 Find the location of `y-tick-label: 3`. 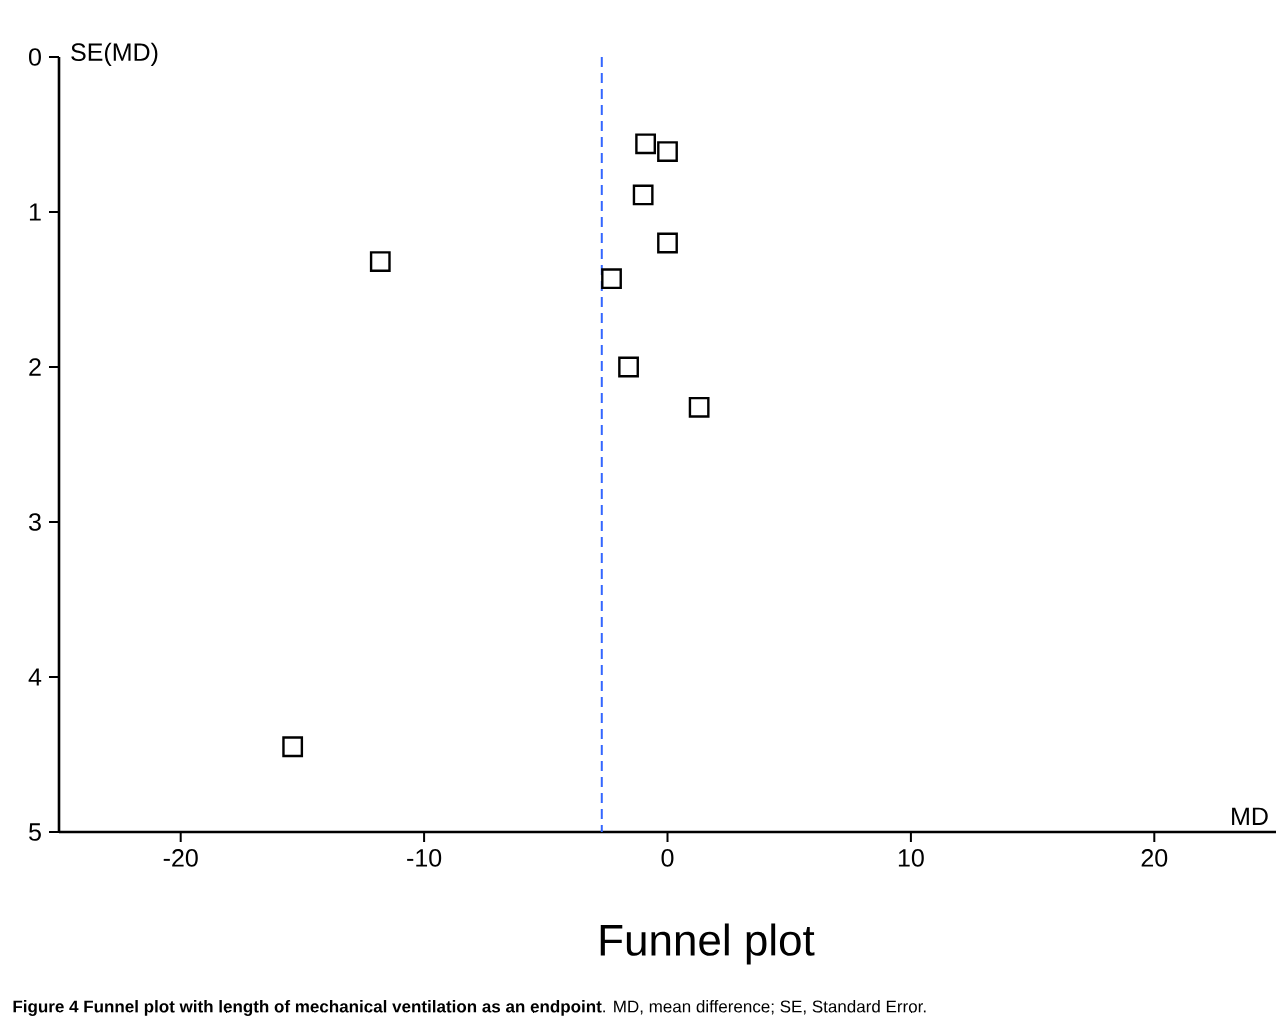

y-tick-label: 3 is located at coordinates (34, 522).